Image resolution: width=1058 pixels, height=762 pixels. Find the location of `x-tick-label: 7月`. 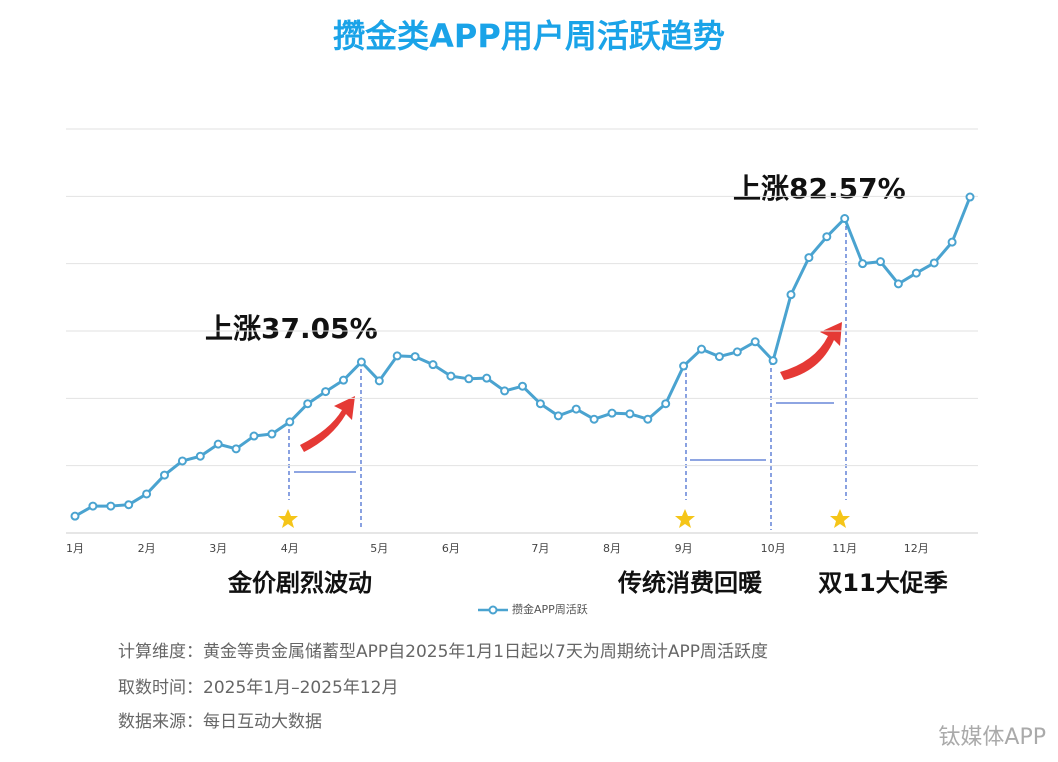

x-tick-label: 7月 is located at coordinates (540, 548).